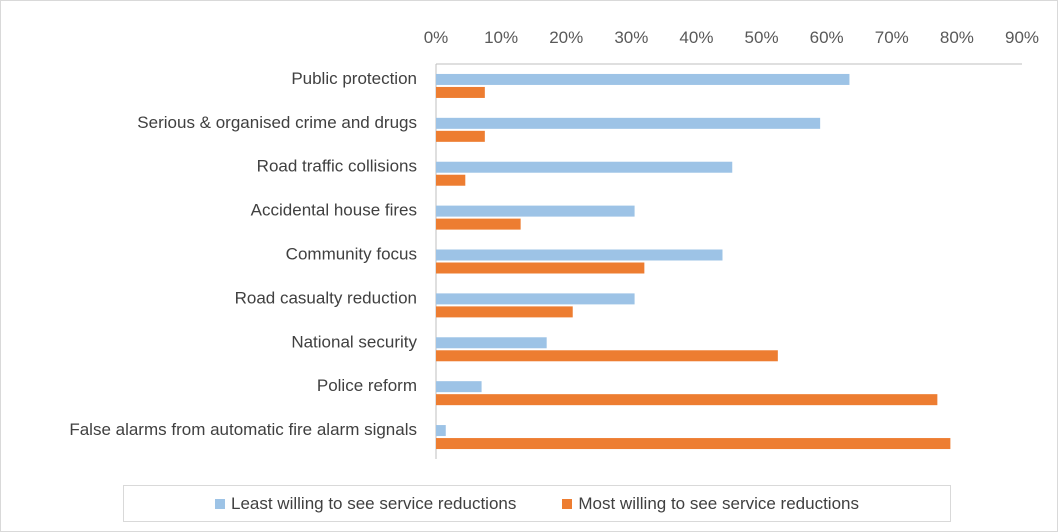 This screenshot has width=1058, height=532. I want to click on legend-swatch-least-willing, so click(220, 503).